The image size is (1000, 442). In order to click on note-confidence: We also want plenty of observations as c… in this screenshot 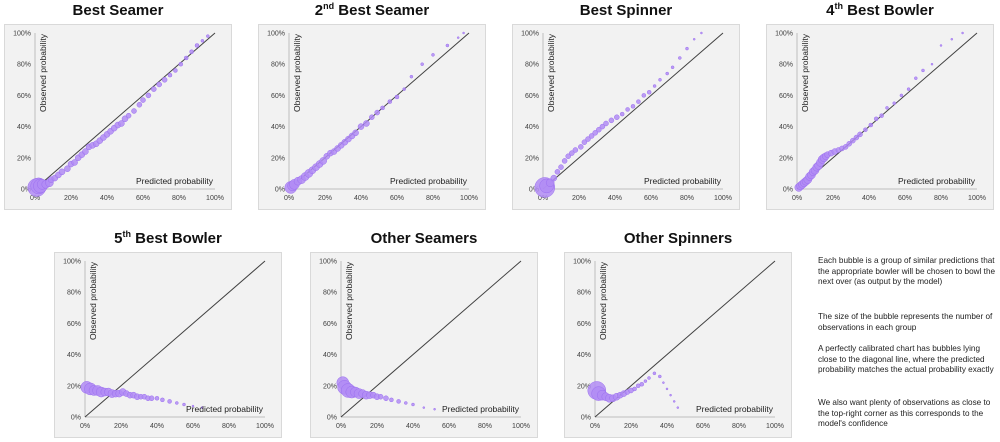, I will do `click(904, 413)`.